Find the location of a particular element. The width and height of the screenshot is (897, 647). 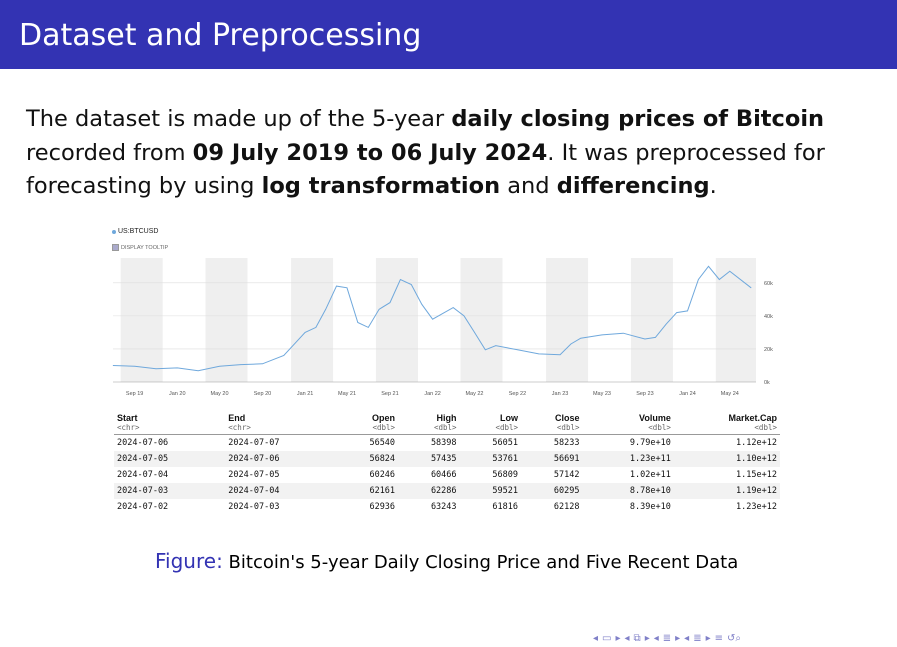

nav-prev-frame-icon: ◂ is located at coordinates (596, 638).